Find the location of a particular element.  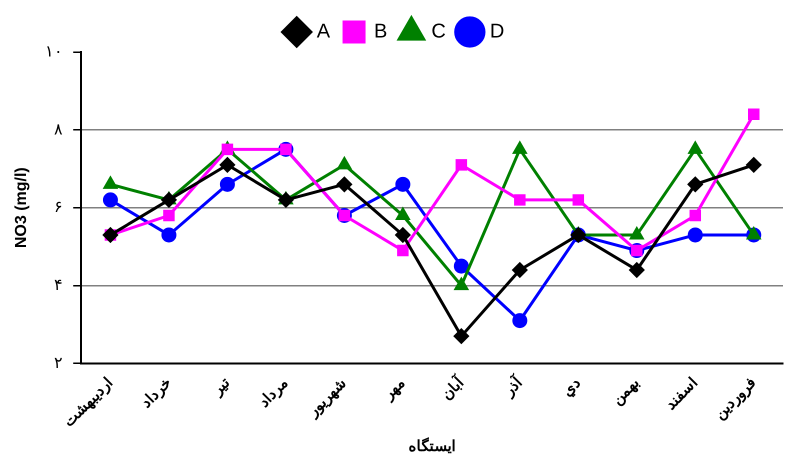

x-tick-label: شهريور is located at coordinates (327, 397).